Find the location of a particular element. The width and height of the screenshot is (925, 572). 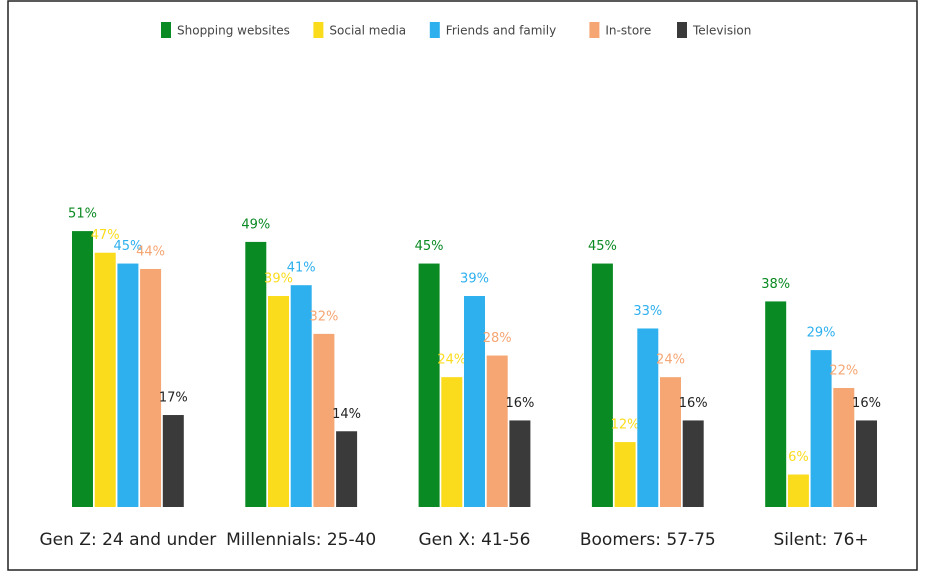

legend-label: Shopping websites is located at coordinates (233, 31).